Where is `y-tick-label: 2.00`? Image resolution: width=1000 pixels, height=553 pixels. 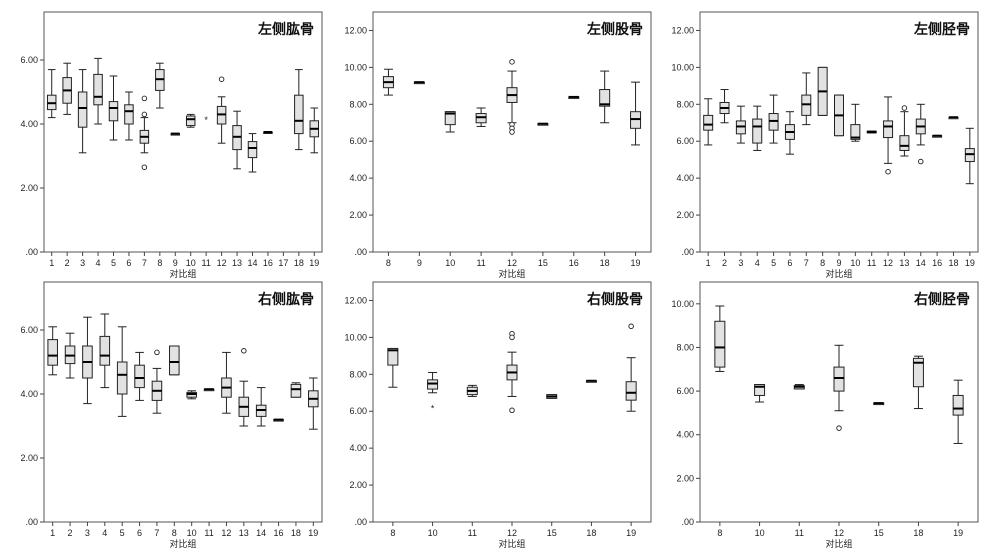
y-tick-label: 2.00 is located at coordinates (29, 188).